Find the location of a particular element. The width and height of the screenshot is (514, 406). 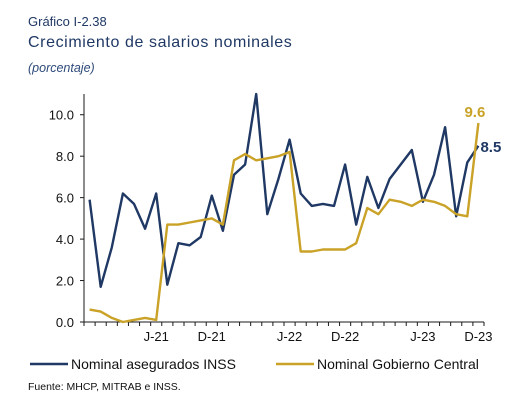

y-tick-label: 8.0 is located at coordinates (65, 156).